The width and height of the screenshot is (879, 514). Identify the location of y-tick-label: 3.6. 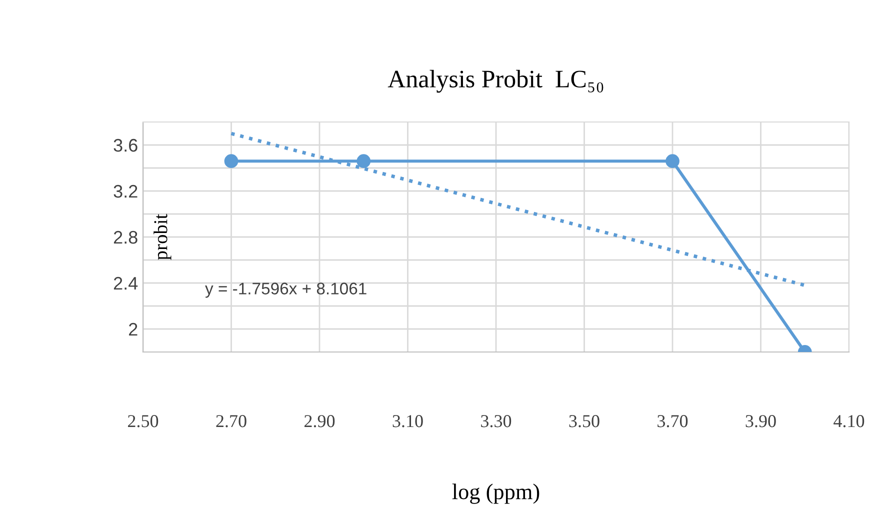
(126, 145).